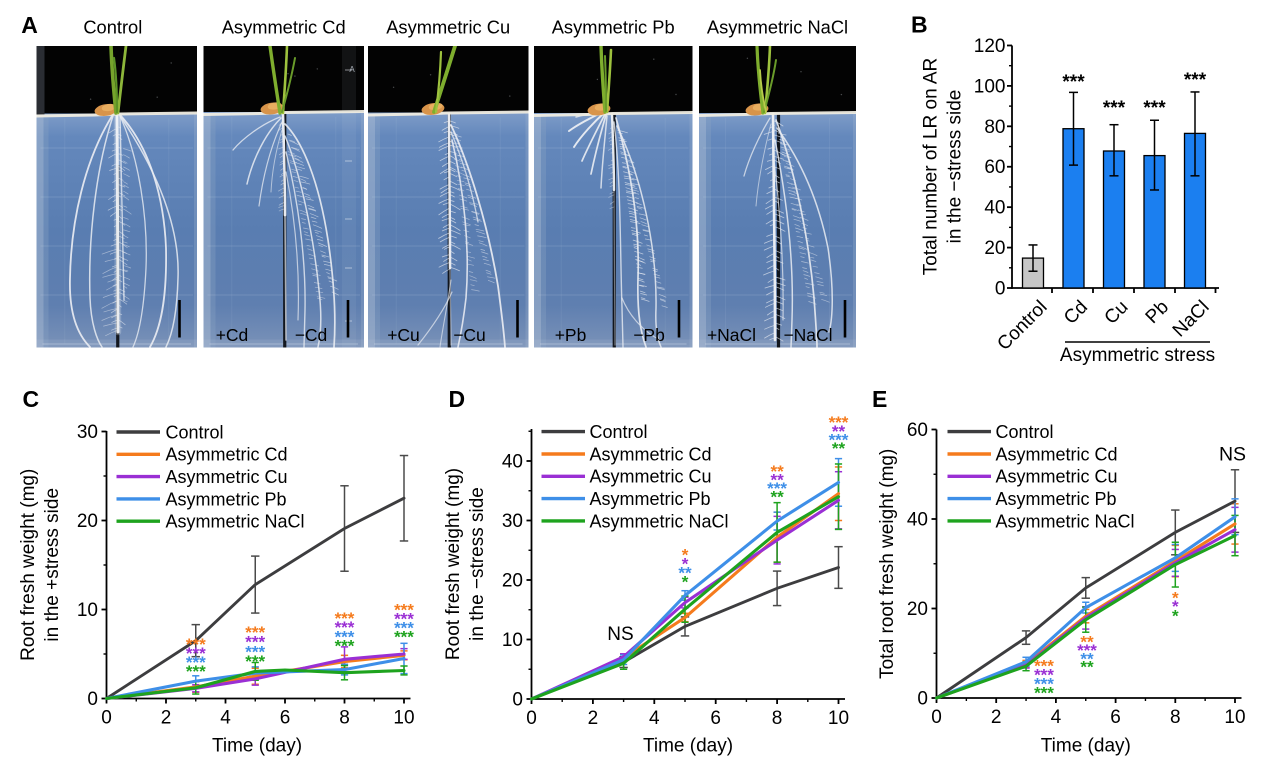 This screenshot has width=1268, height=774. Describe the element at coordinates (994, 127) in the screenshot. I see `svg-text: 80` at that location.